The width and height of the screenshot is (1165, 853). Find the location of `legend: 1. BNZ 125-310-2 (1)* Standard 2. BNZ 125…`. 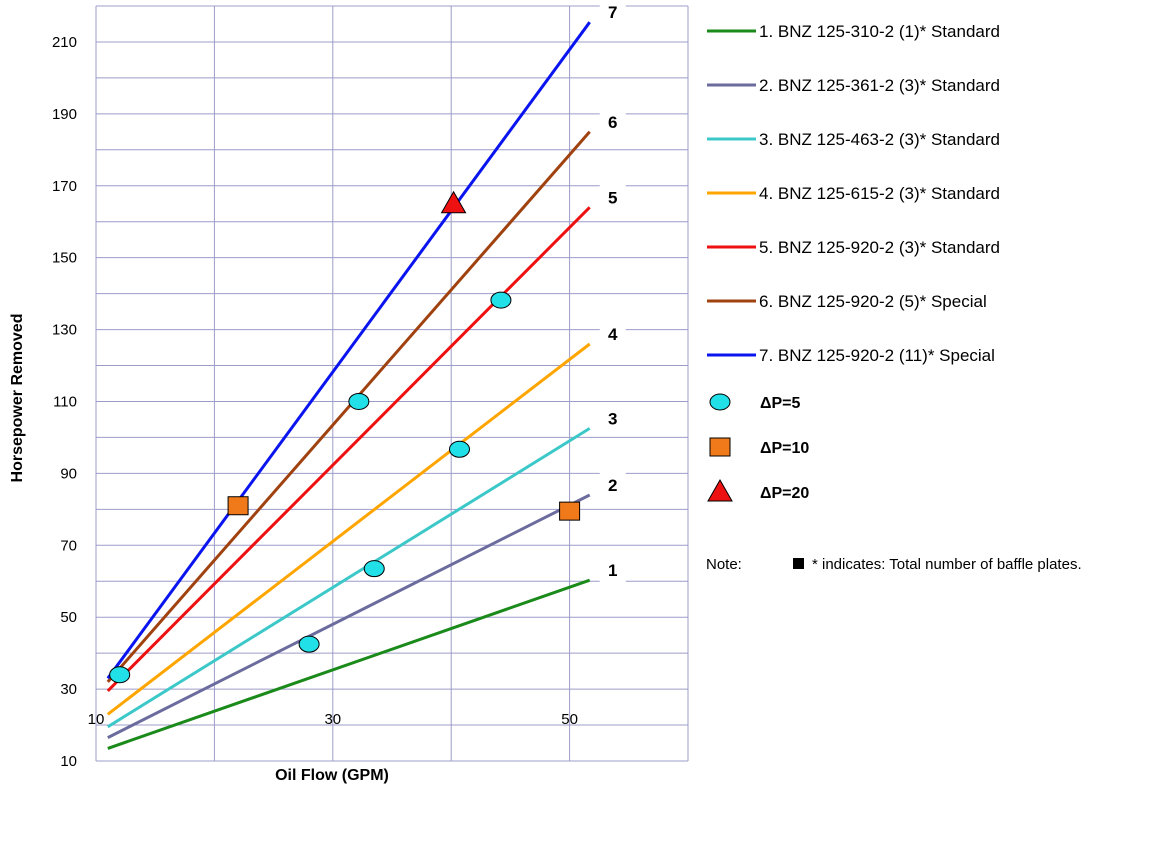

legend: 1. BNZ 125-310-2 (1)* Standard 2. BNZ 125… is located at coordinates (853, 262).